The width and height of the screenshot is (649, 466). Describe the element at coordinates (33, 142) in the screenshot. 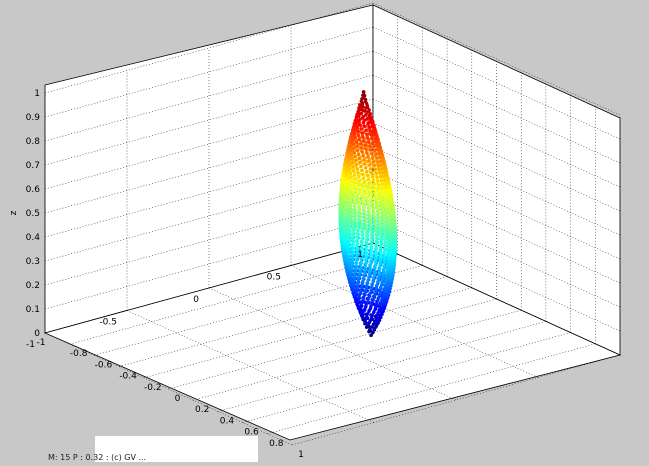

I see `z-tick-label: 0.8` at that location.